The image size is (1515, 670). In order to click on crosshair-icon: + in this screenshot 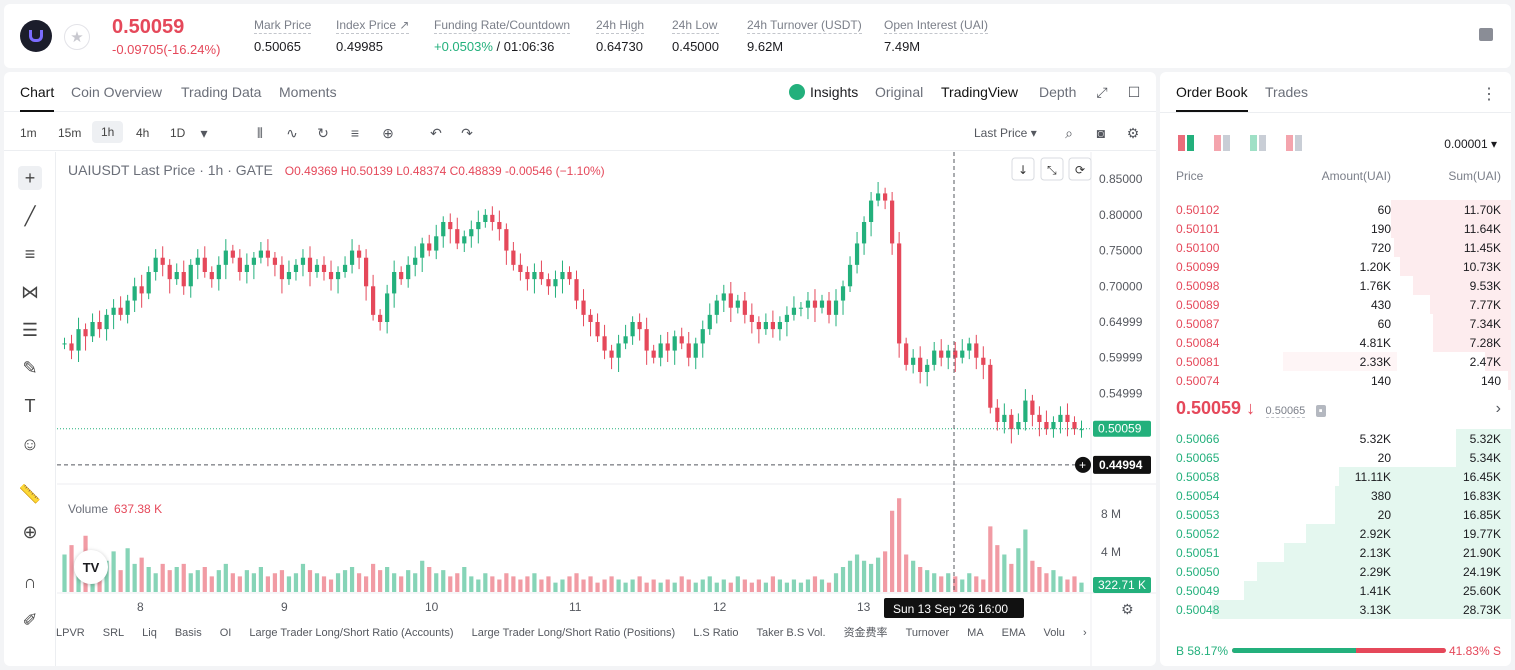, I will do `click(30, 178)`.